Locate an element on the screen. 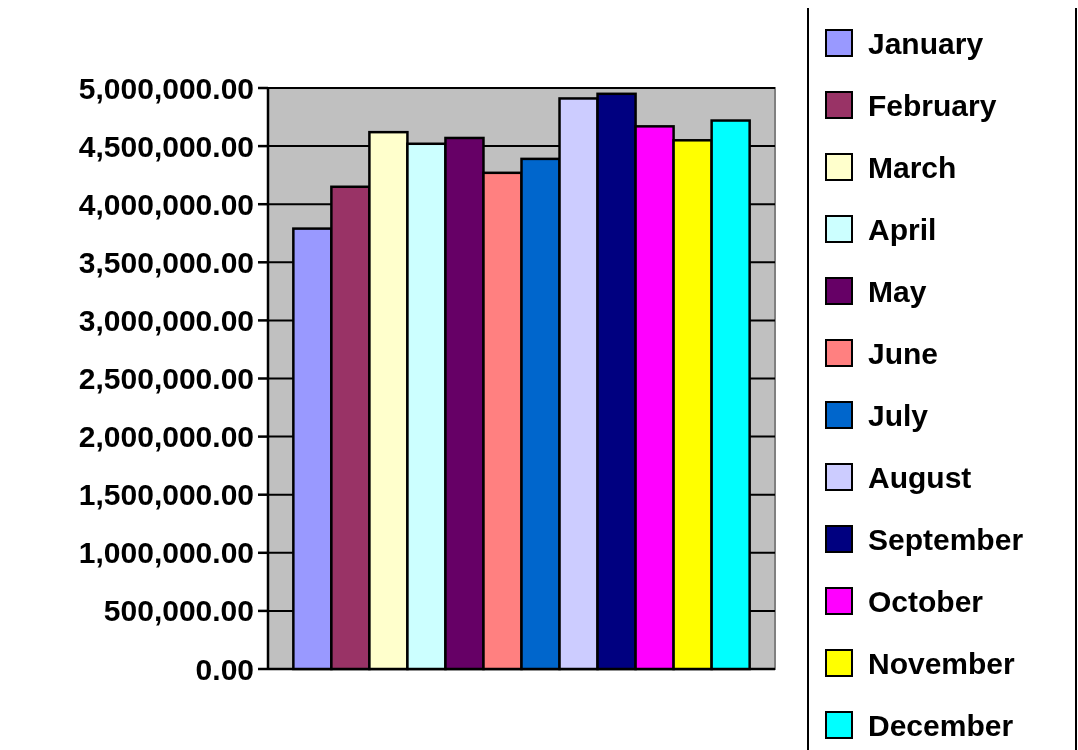 This screenshot has height=750, width=1078. y-tick-label: 4,000,000.00 is located at coordinates (166, 204).